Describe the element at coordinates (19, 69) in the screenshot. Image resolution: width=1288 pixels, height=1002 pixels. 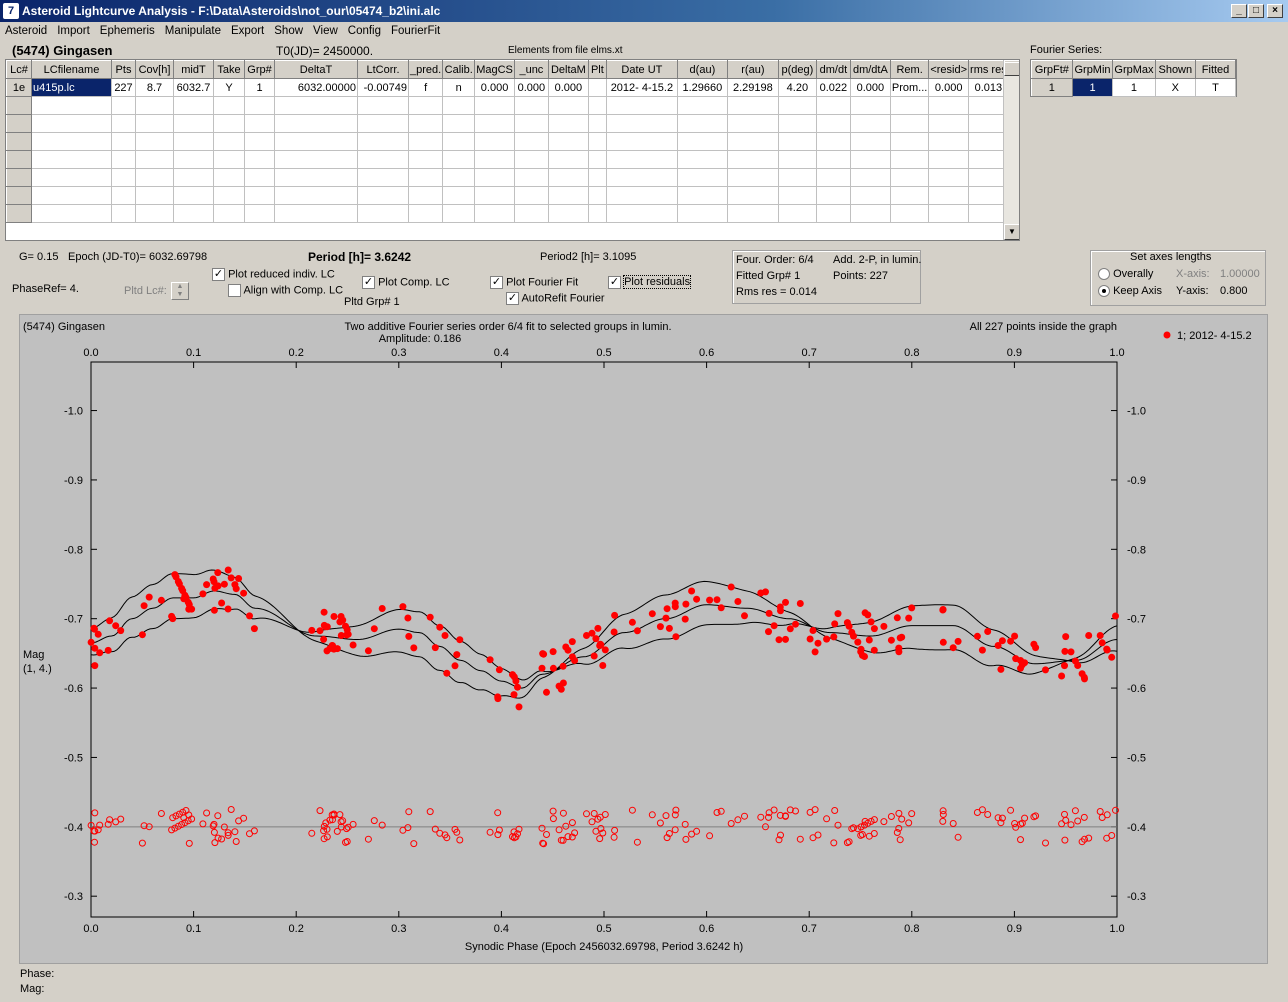
I see `column-header: Lc#` at that location.